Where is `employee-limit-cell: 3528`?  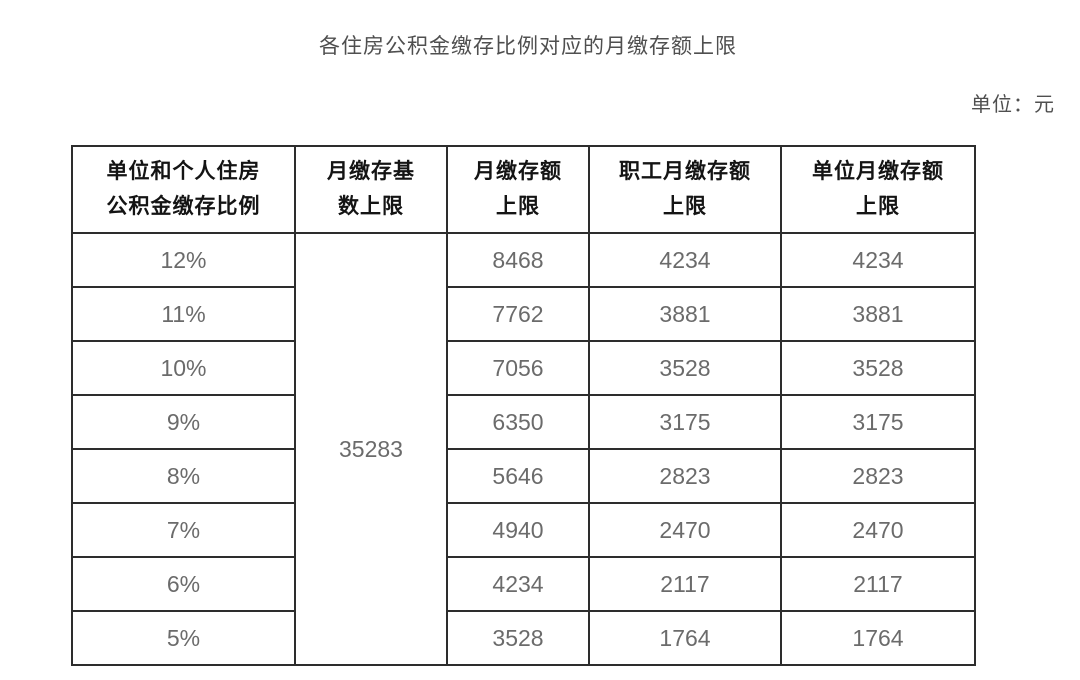
employee-limit-cell: 3528 is located at coordinates (685, 368).